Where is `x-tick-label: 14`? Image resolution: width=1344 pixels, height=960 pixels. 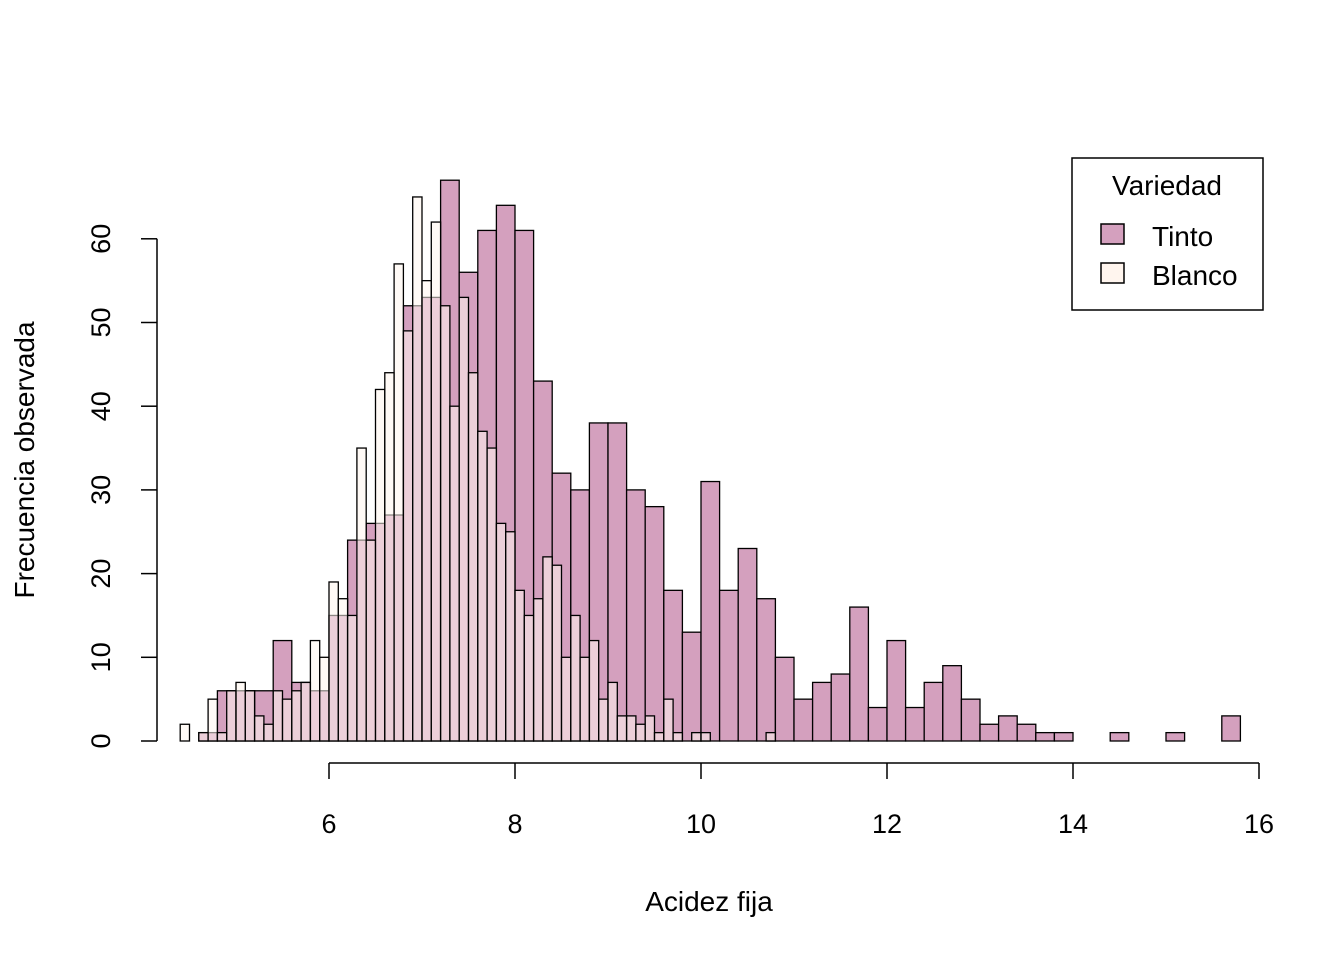 x-tick-label: 14 is located at coordinates (1073, 824).